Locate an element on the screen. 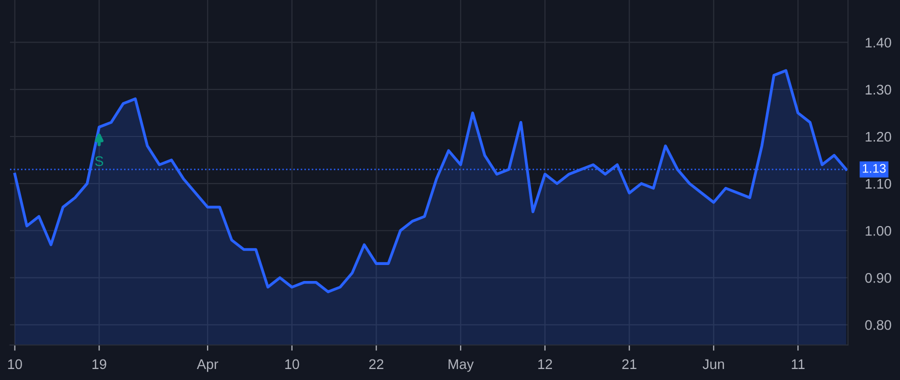 The height and width of the screenshot is (380, 900). y-tick-label: 0.90 is located at coordinates (878, 278).